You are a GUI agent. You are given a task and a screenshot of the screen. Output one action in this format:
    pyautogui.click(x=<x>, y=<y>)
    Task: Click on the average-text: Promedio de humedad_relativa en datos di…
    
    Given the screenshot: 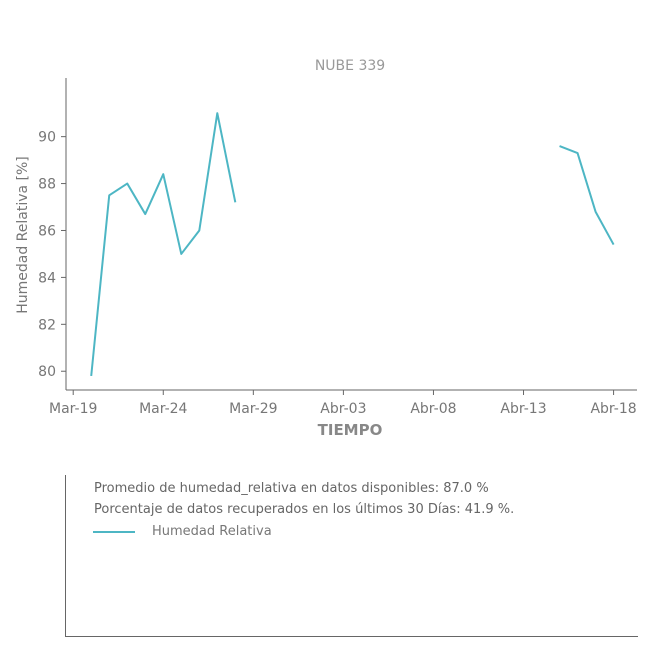 What is the action you would take?
    pyautogui.click(x=291, y=488)
    